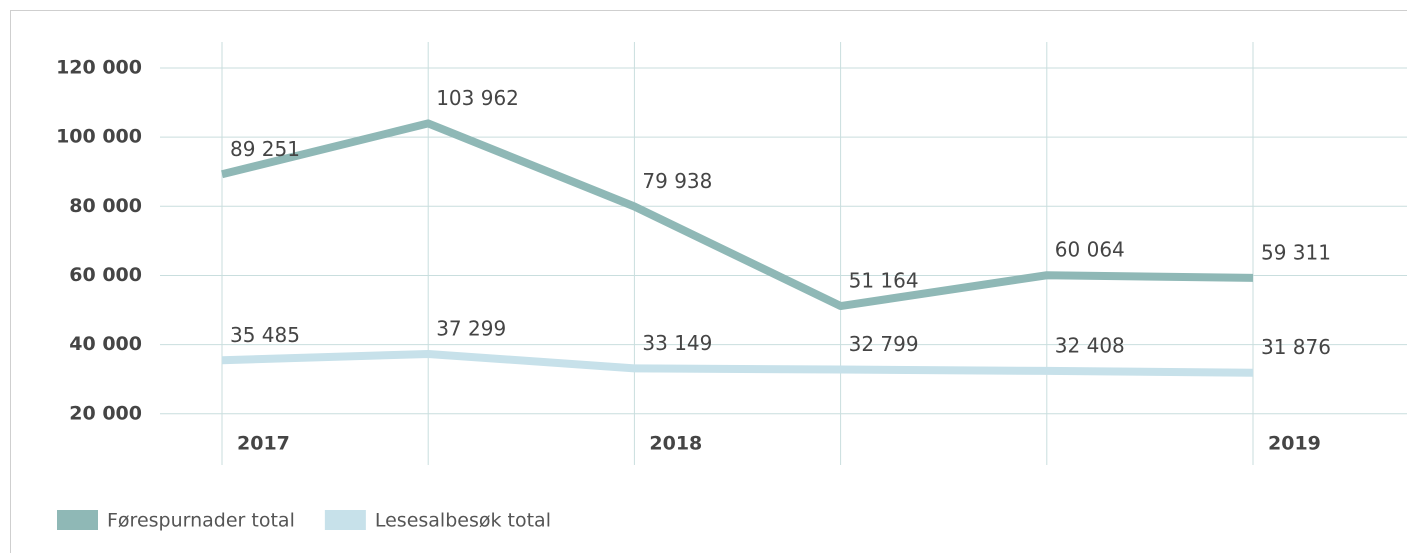 The image size is (1407, 553). What do you see at coordinates (1090, 345) in the screenshot?
I see `data-label: 32 408` at bounding box center [1090, 345].